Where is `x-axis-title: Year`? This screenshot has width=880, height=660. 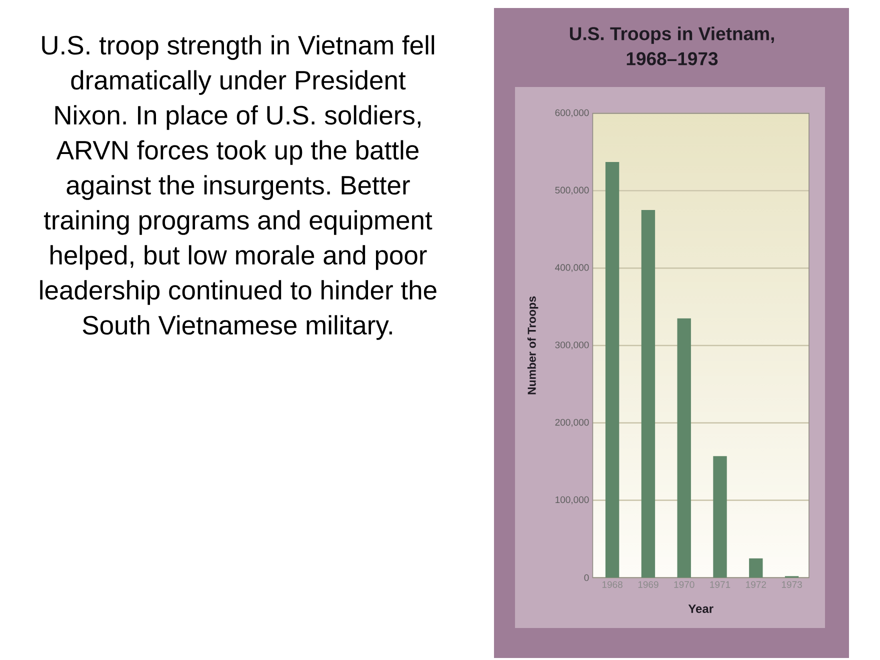 x-axis-title: Year is located at coordinates (701, 608).